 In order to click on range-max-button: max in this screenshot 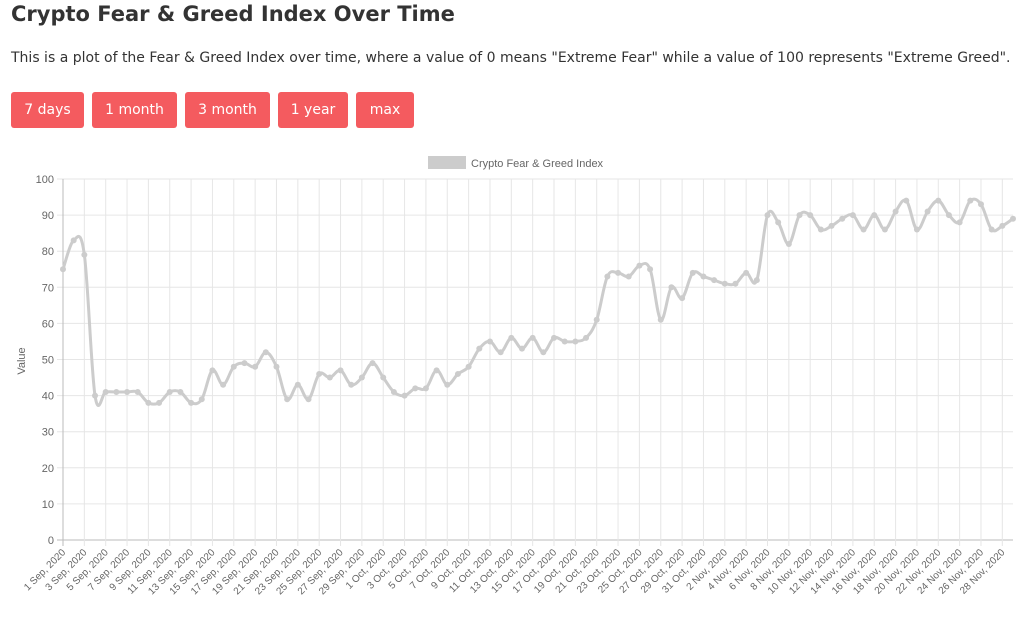, I will do `click(385, 110)`.